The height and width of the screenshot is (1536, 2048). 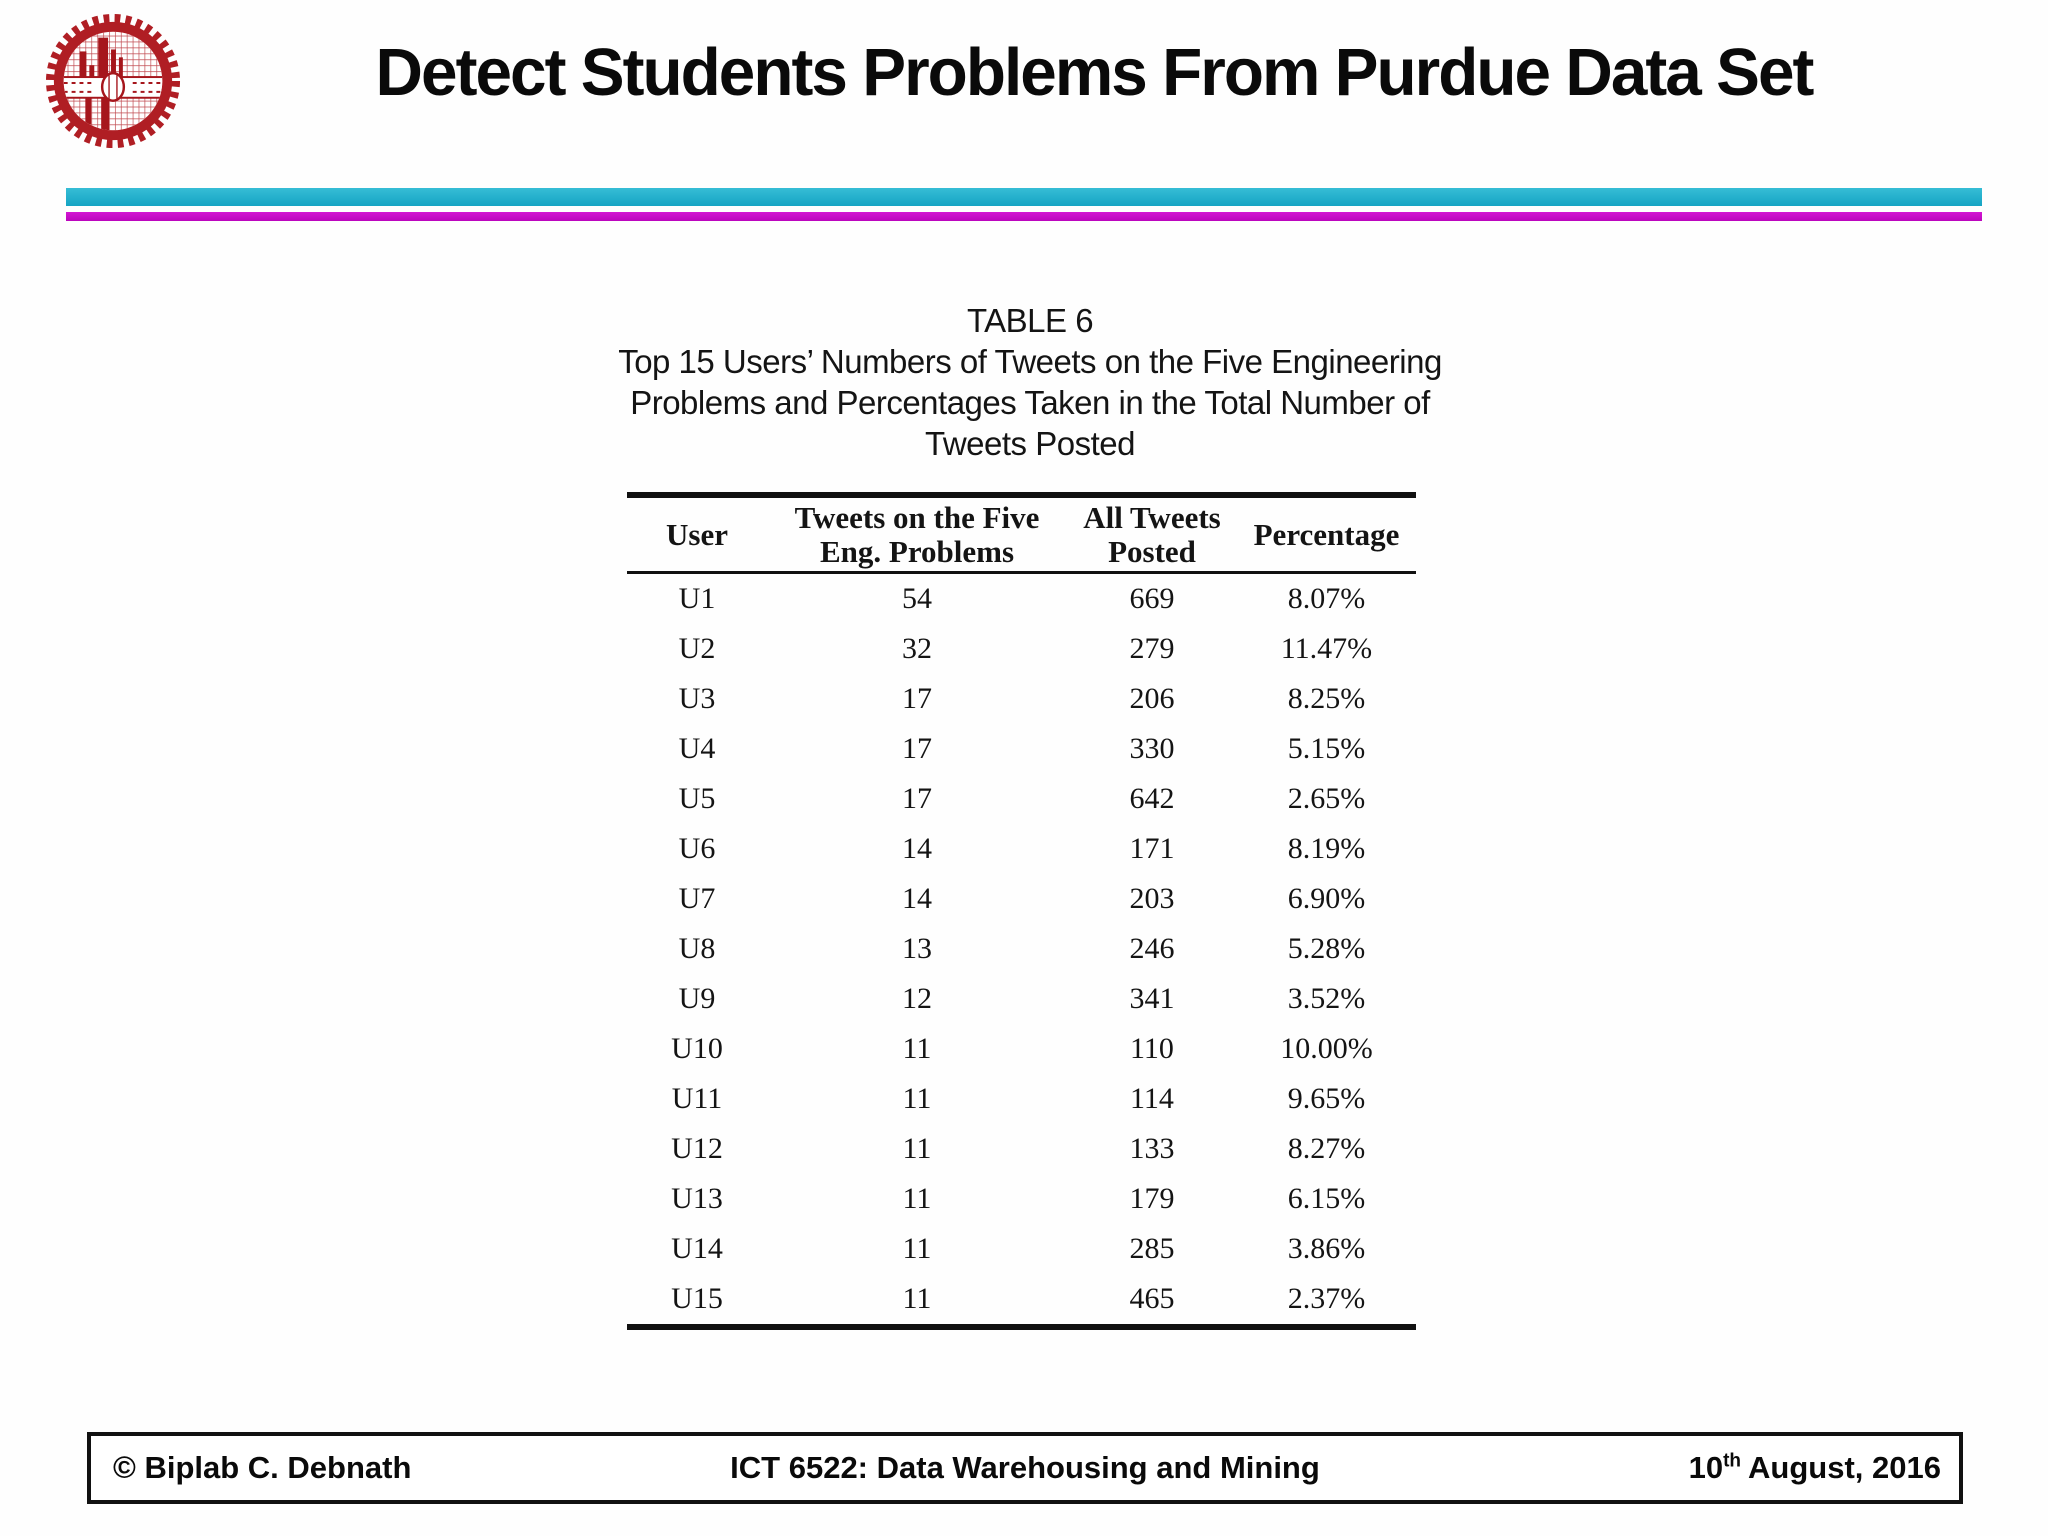 I want to click on accent-rule-magenta, so click(x=1024, y=216).